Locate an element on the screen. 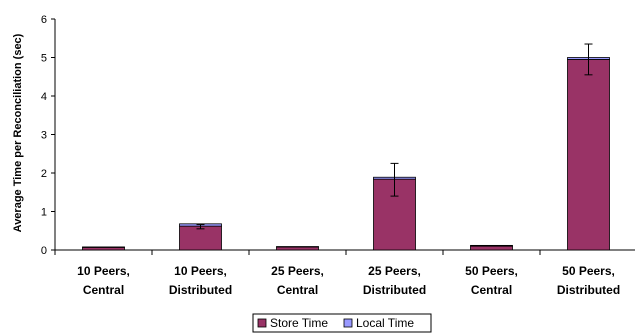  legend-swatch-local-time is located at coordinates (348, 323).